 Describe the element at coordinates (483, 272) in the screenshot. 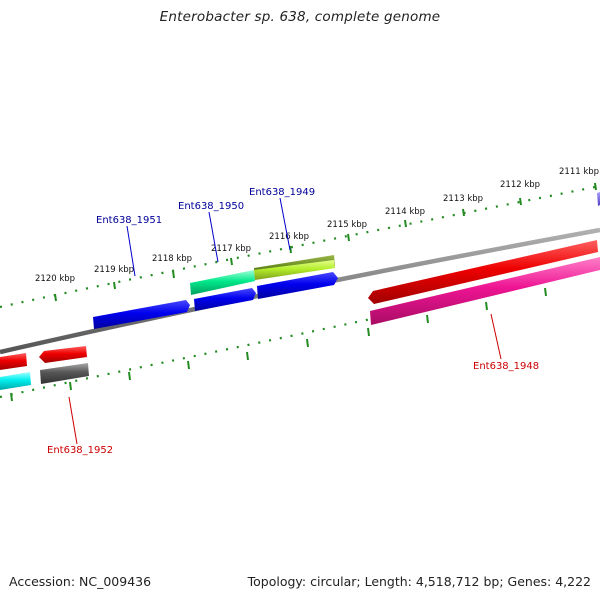

I see `gene-ent638-1948-red` at that location.